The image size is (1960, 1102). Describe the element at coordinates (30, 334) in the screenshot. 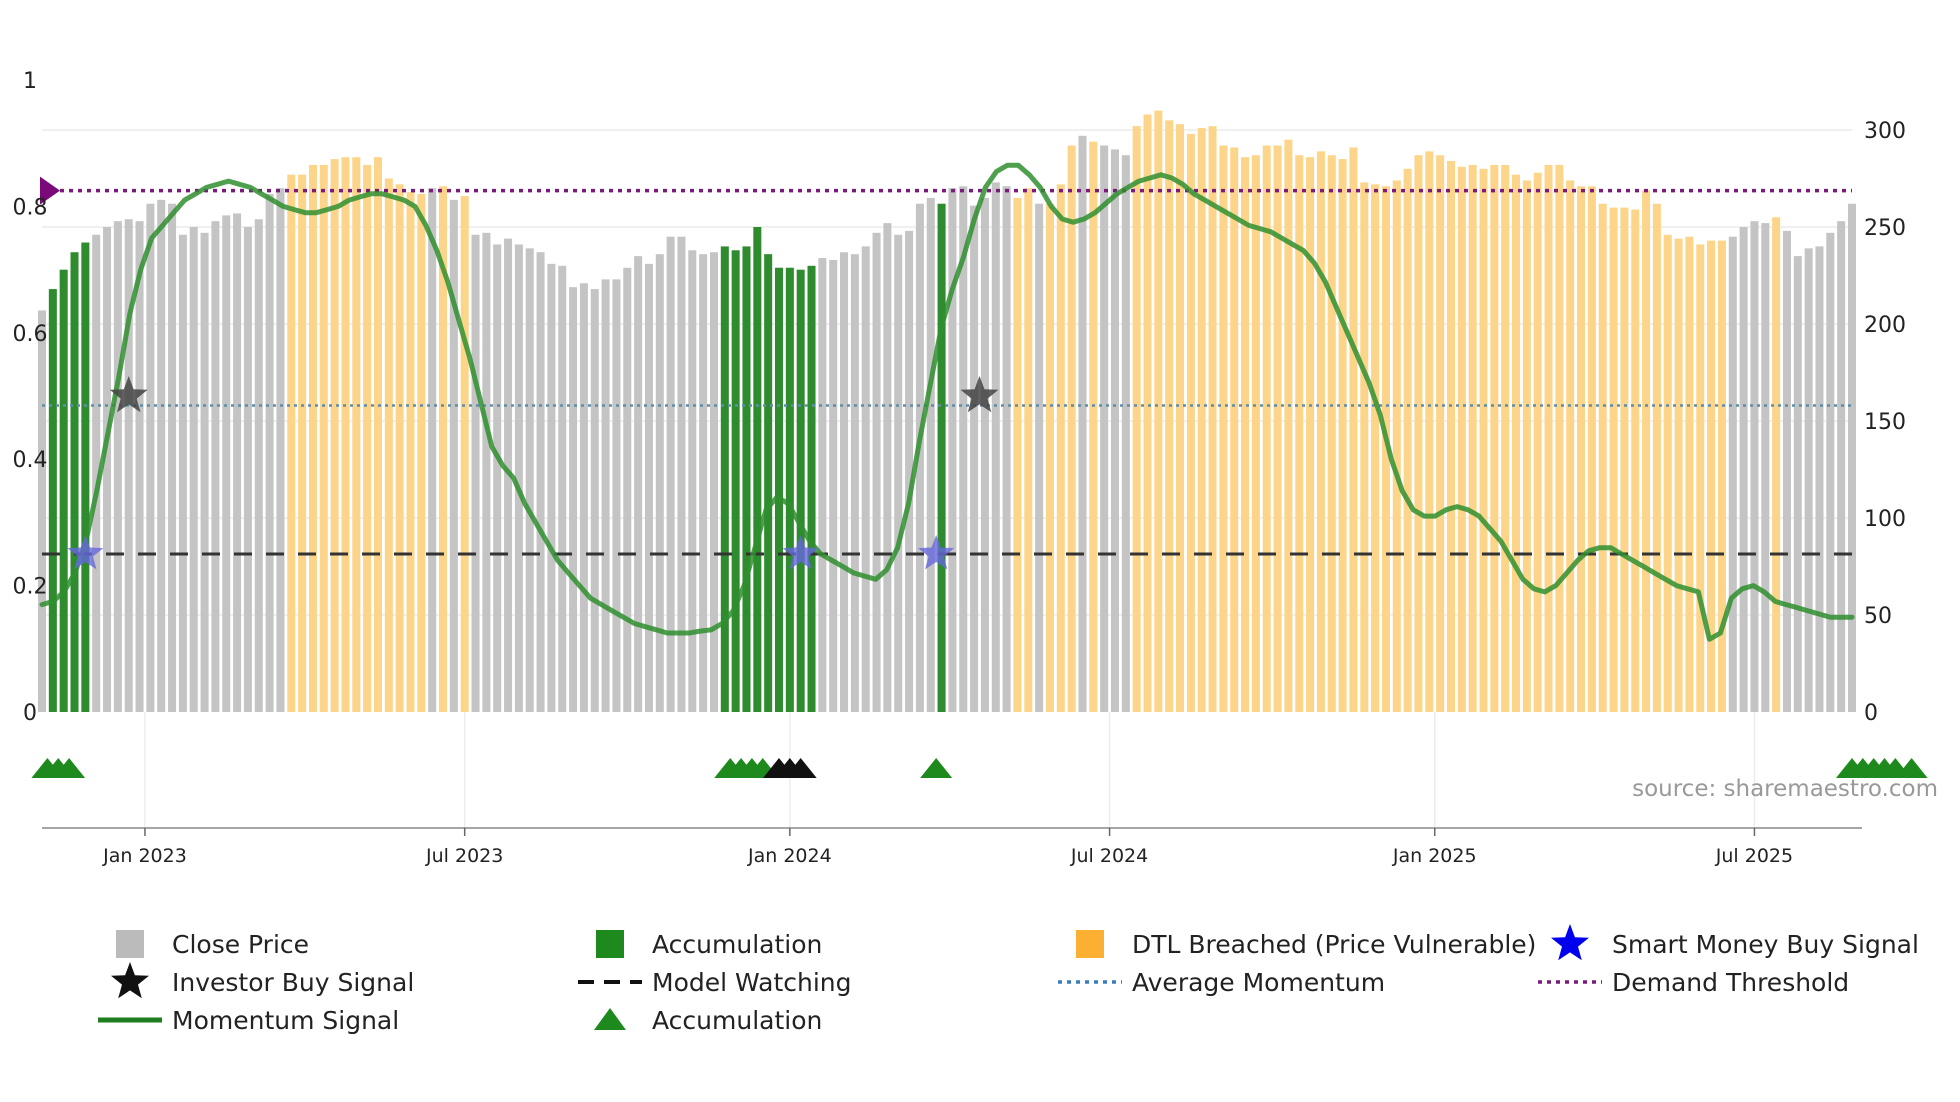

I see `left-tick-label: 0.6` at that location.